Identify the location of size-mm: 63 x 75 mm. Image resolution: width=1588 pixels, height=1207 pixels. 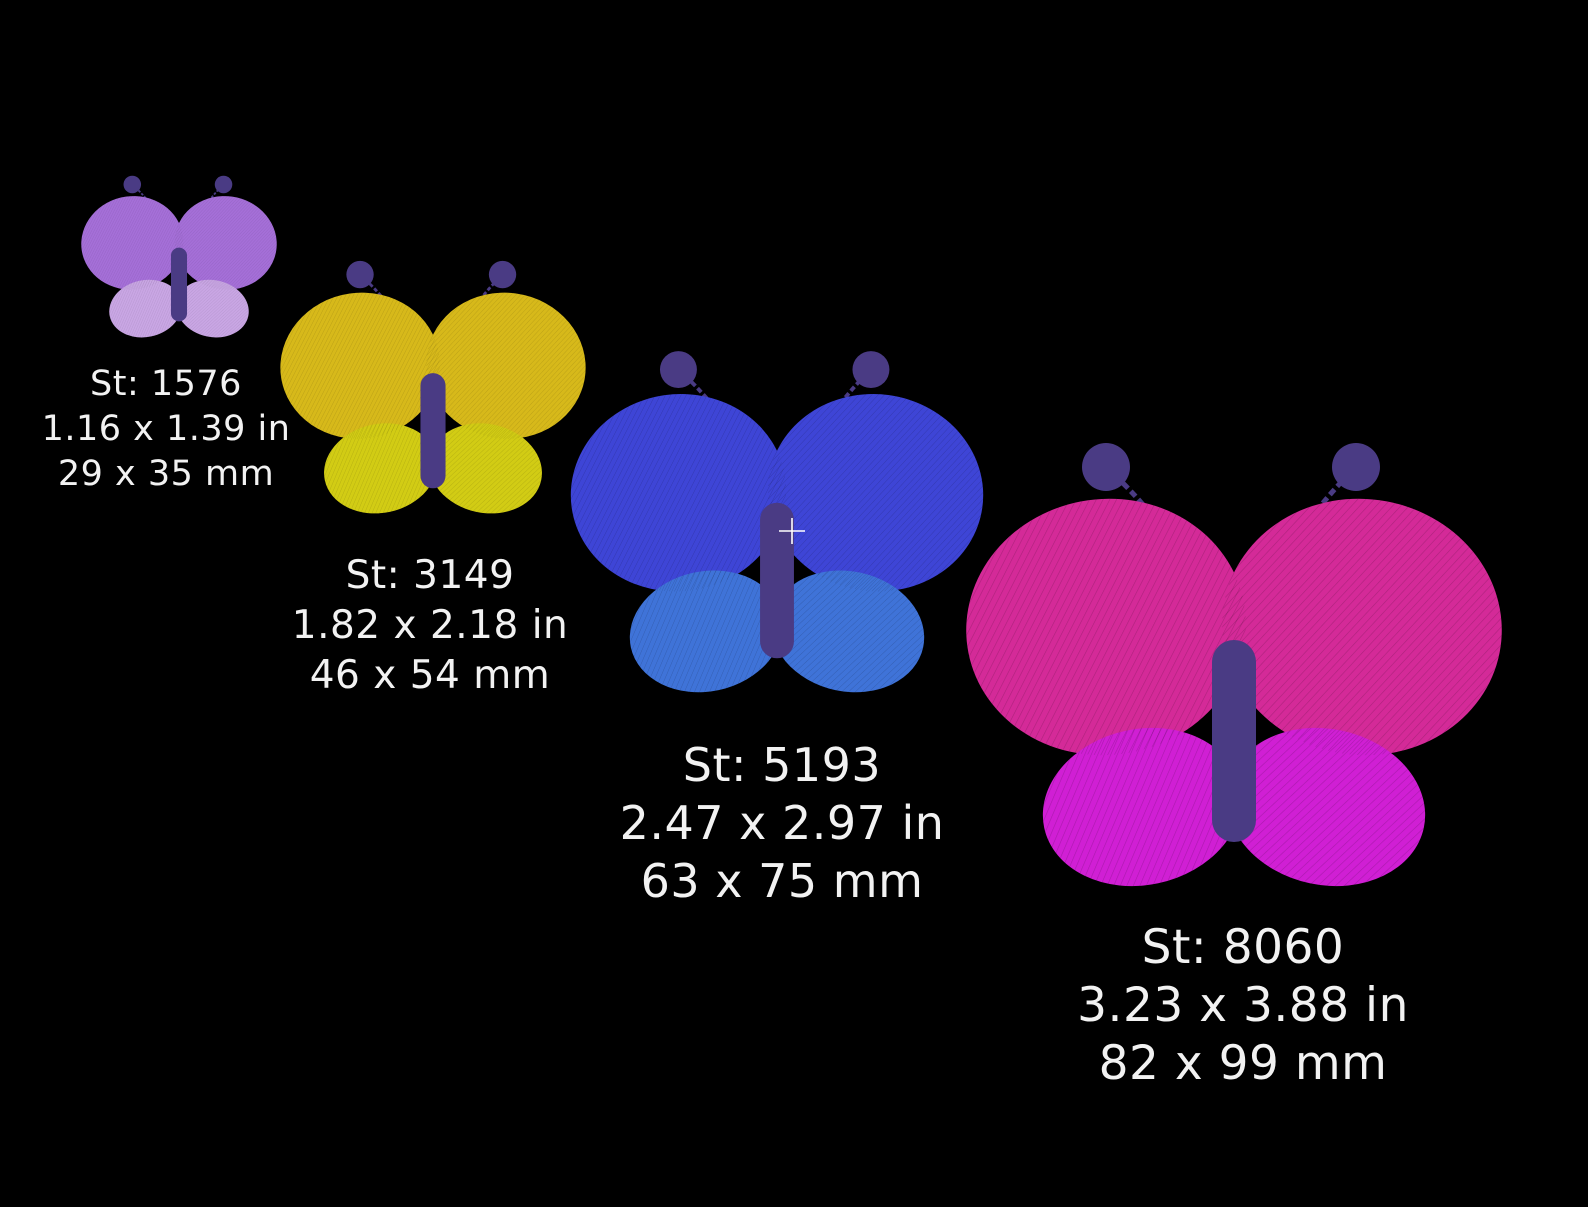
(782, 881).